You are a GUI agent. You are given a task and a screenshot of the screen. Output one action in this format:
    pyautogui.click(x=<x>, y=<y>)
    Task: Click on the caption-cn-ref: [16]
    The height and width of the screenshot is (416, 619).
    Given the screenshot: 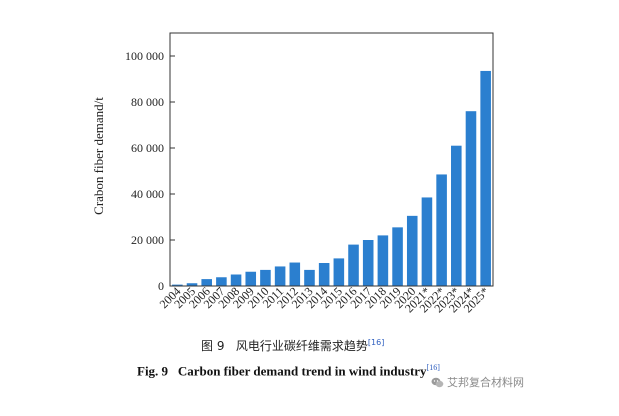 What is the action you would take?
    pyautogui.click(x=376, y=342)
    